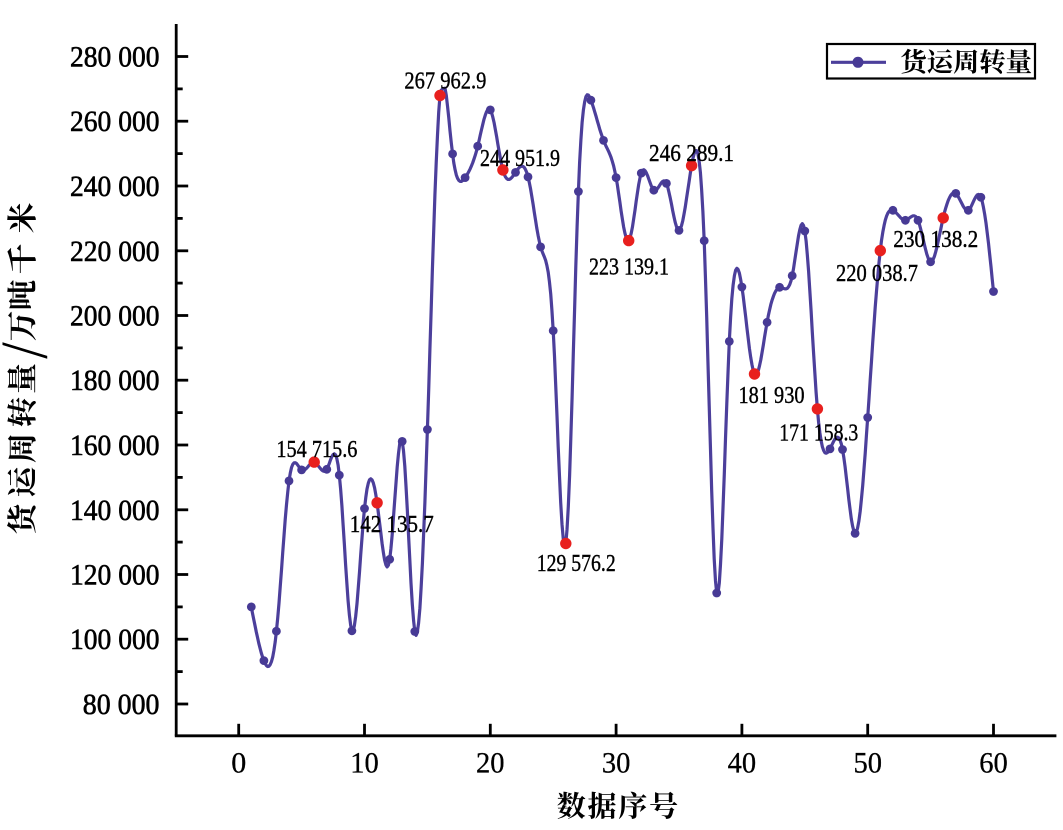 The height and width of the screenshot is (830, 1063). What do you see at coordinates (867, 763) in the screenshot?
I see `svg-text: 50` at bounding box center [867, 763].